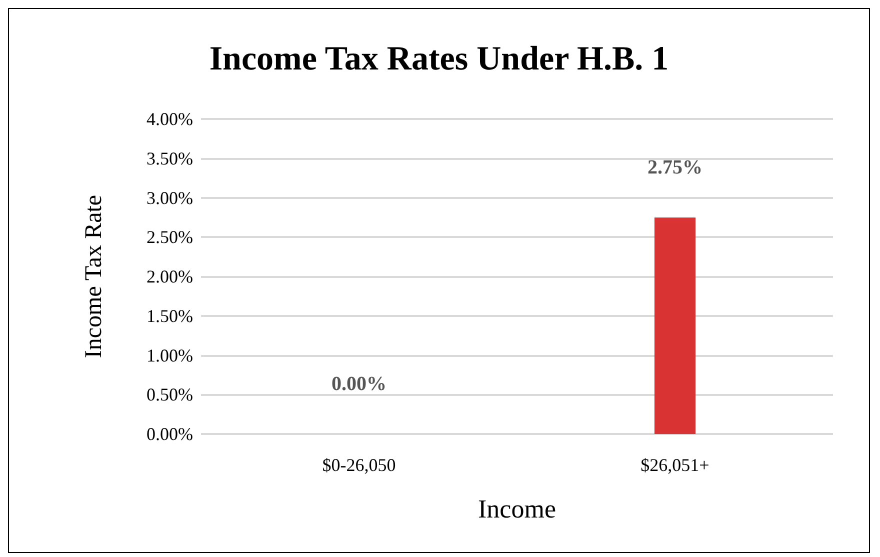 The width and height of the screenshot is (880, 557). I want to click on y-tick-label: 0.00%, so click(169, 434).